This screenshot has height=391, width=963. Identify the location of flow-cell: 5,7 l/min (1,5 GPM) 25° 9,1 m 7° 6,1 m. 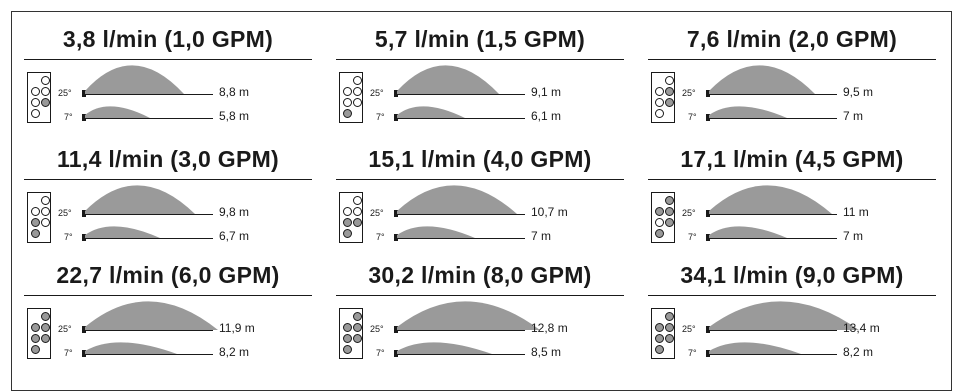
(480, 68).